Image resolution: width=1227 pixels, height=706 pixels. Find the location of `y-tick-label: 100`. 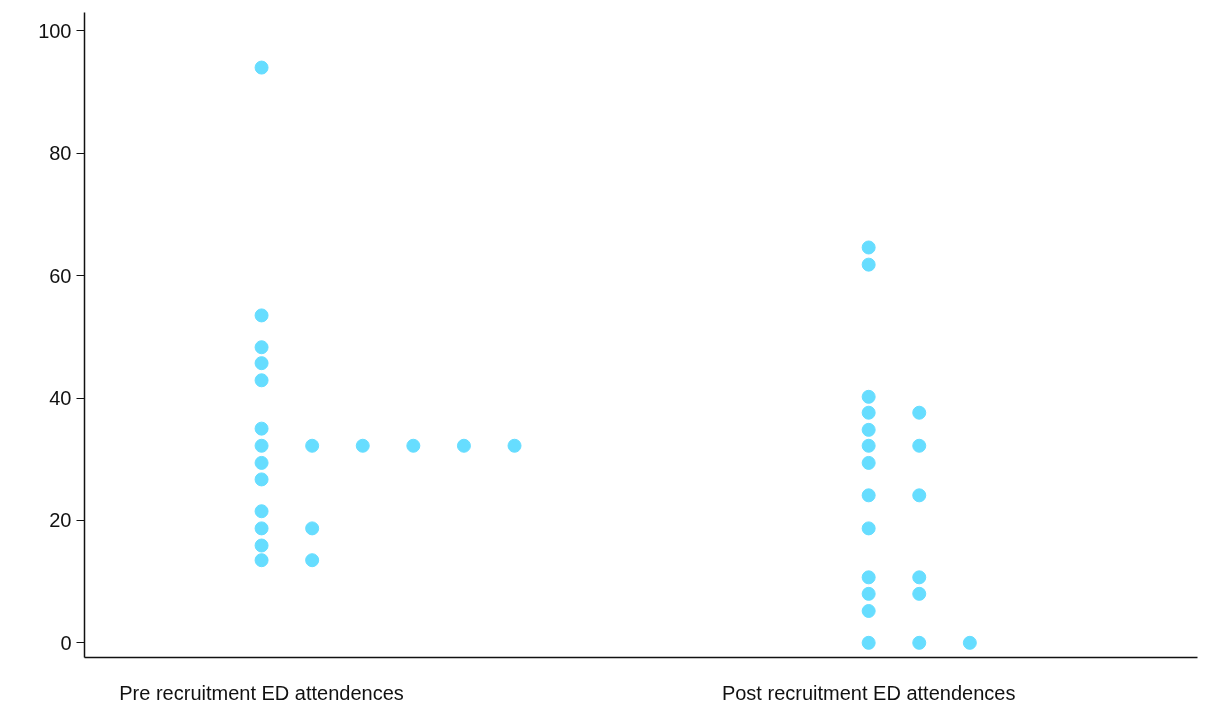

y-tick-label: 100 is located at coordinates (55, 30).